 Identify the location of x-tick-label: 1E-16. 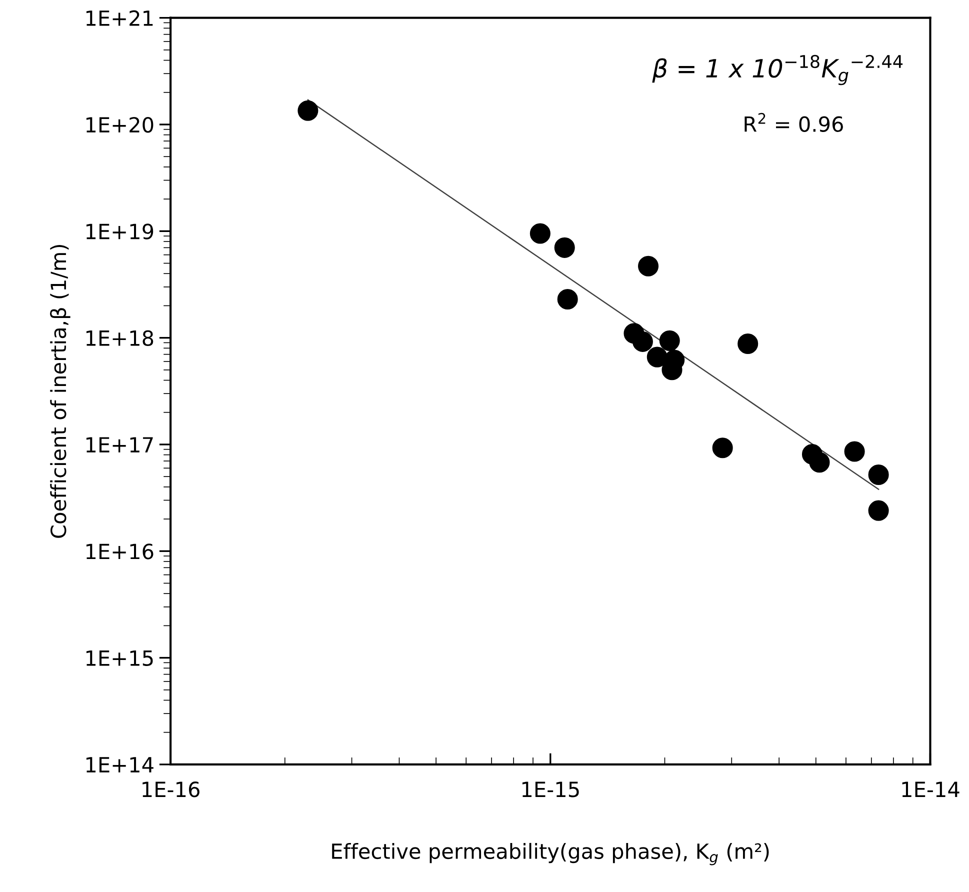
(171, 789).